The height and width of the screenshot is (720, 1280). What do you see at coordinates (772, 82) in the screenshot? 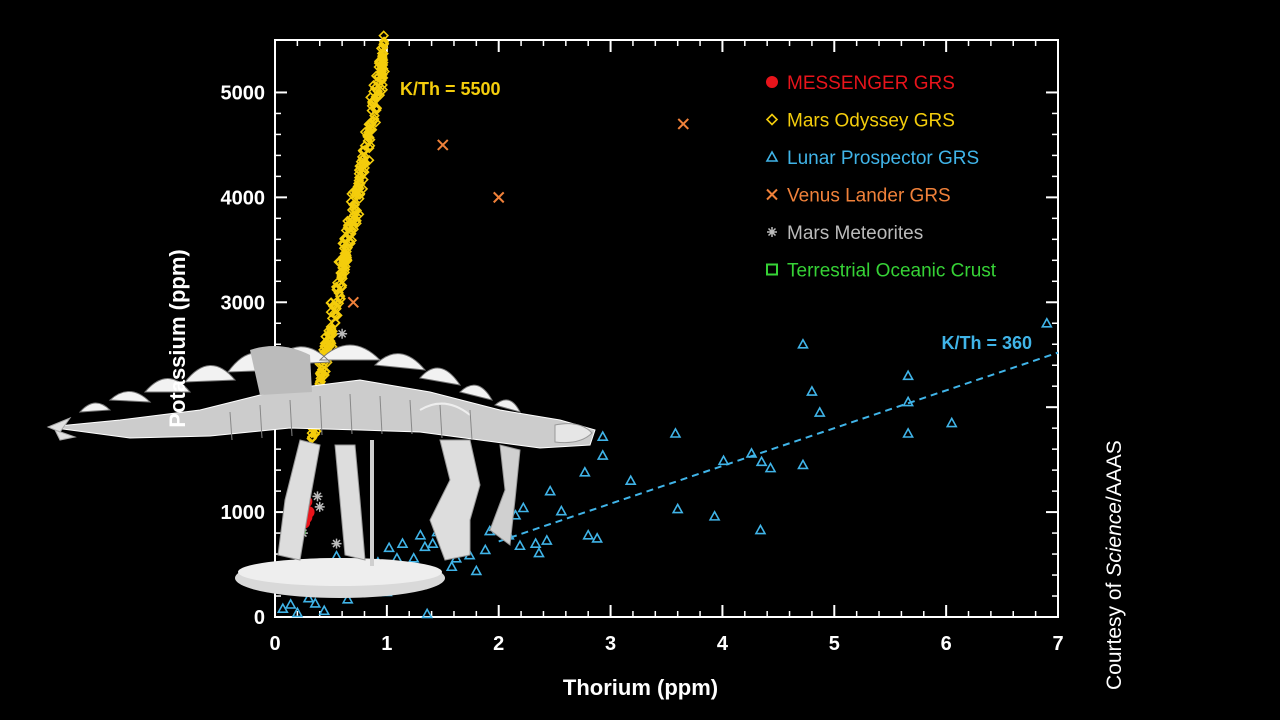
I see `messenger-point` at bounding box center [772, 82].